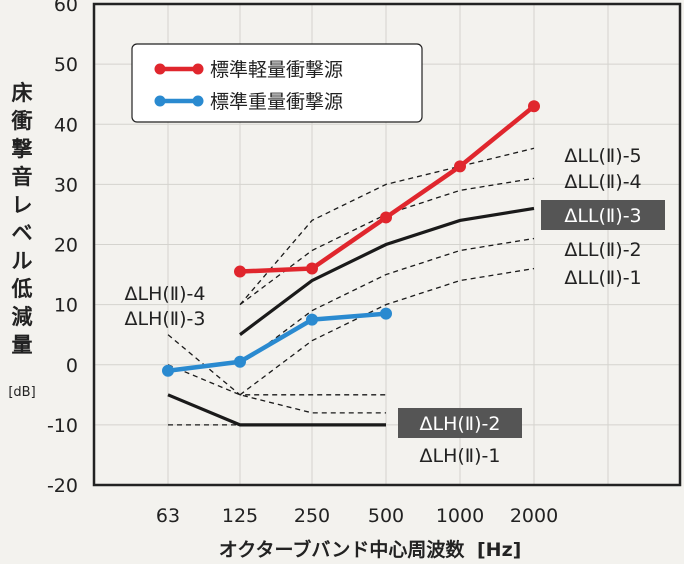 The height and width of the screenshot is (564, 684). I want to click on reference-curve-label: ΔLH(Ⅱ)-3, so click(165, 319).